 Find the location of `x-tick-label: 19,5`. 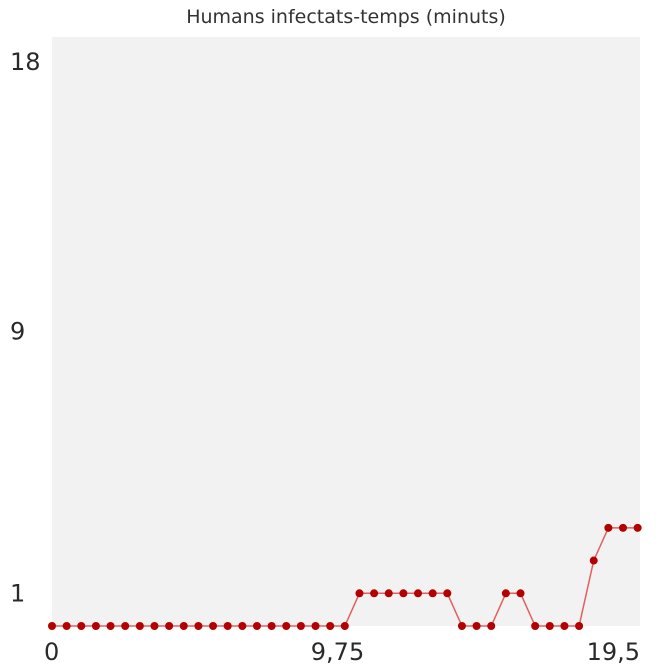

x-tick-label: 19,5 is located at coordinates (613, 652).